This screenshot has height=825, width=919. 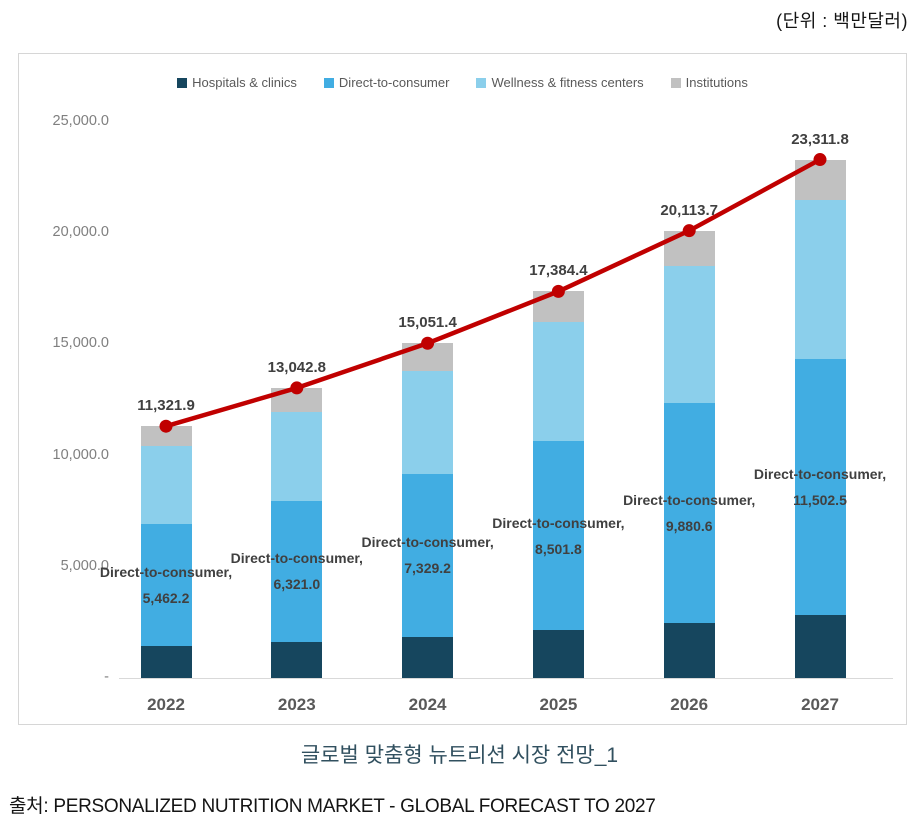 What do you see at coordinates (166, 704) in the screenshot?
I see `x-axis-category-label: 2022` at bounding box center [166, 704].